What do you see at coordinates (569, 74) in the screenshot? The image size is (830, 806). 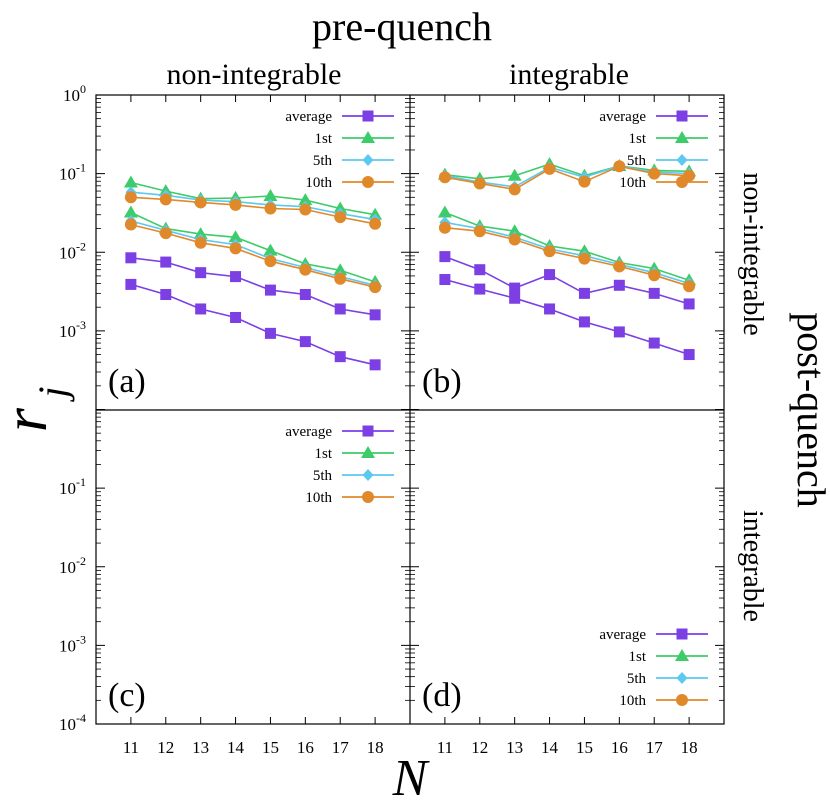 I see `column-label-integrable: integrable` at bounding box center [569, 74].